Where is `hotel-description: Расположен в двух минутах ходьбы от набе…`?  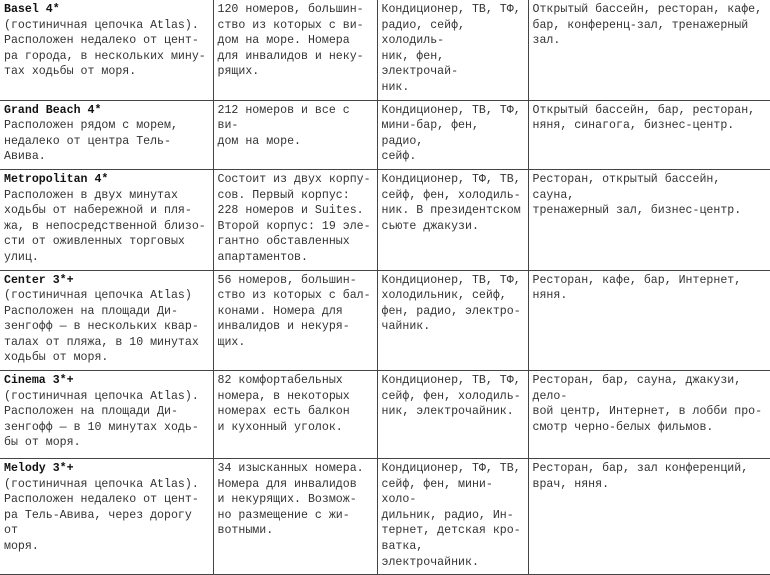 hotel-description: Расположен в двух минутах ходьбы от набе… is located at coordinates (105, 226).